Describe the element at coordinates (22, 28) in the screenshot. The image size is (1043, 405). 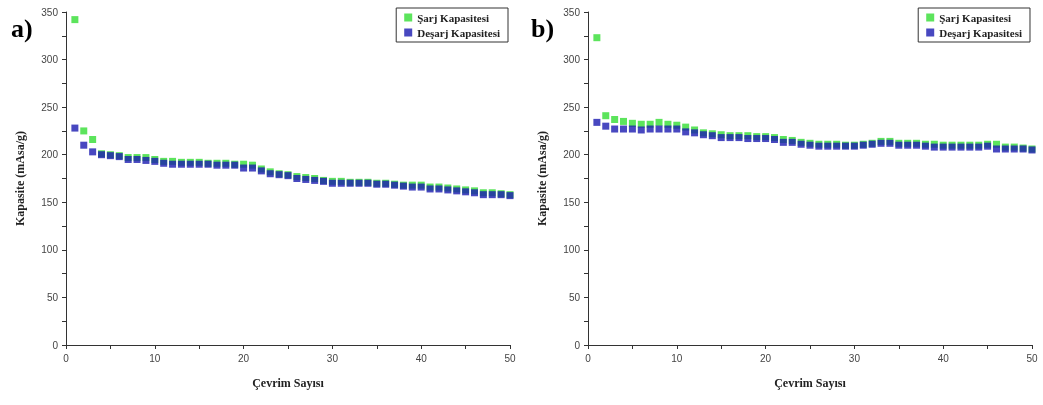
I see `chart-title: a)` at that location.